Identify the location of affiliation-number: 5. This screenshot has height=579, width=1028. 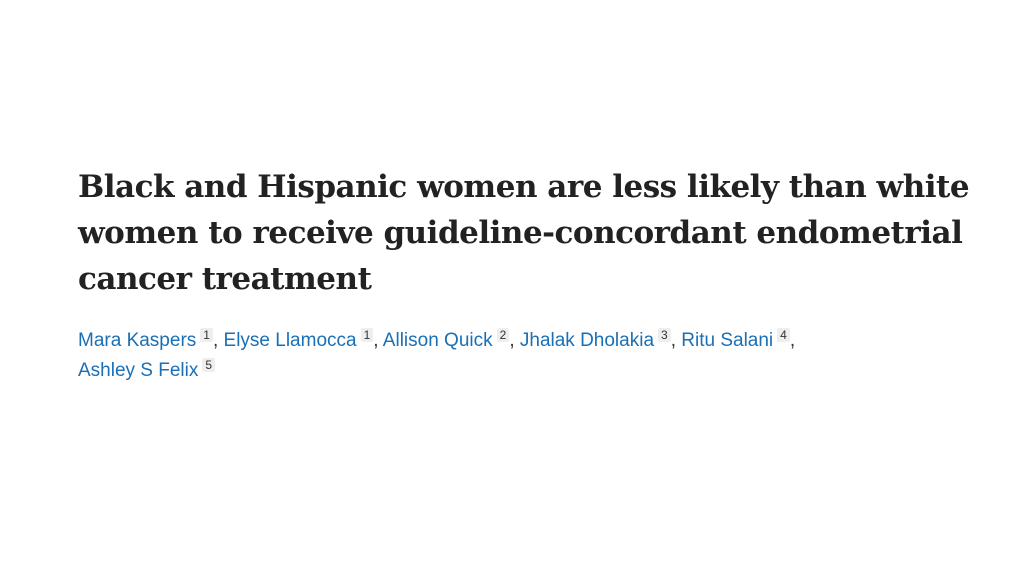
(209, 365).